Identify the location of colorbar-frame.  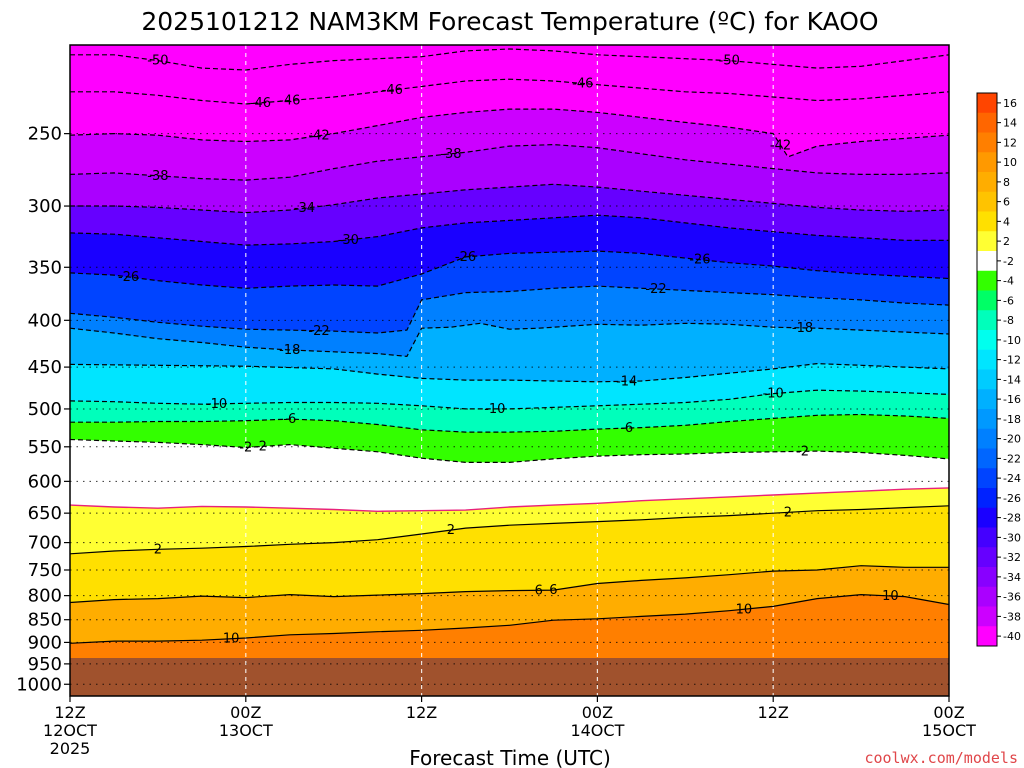
(987, 369).